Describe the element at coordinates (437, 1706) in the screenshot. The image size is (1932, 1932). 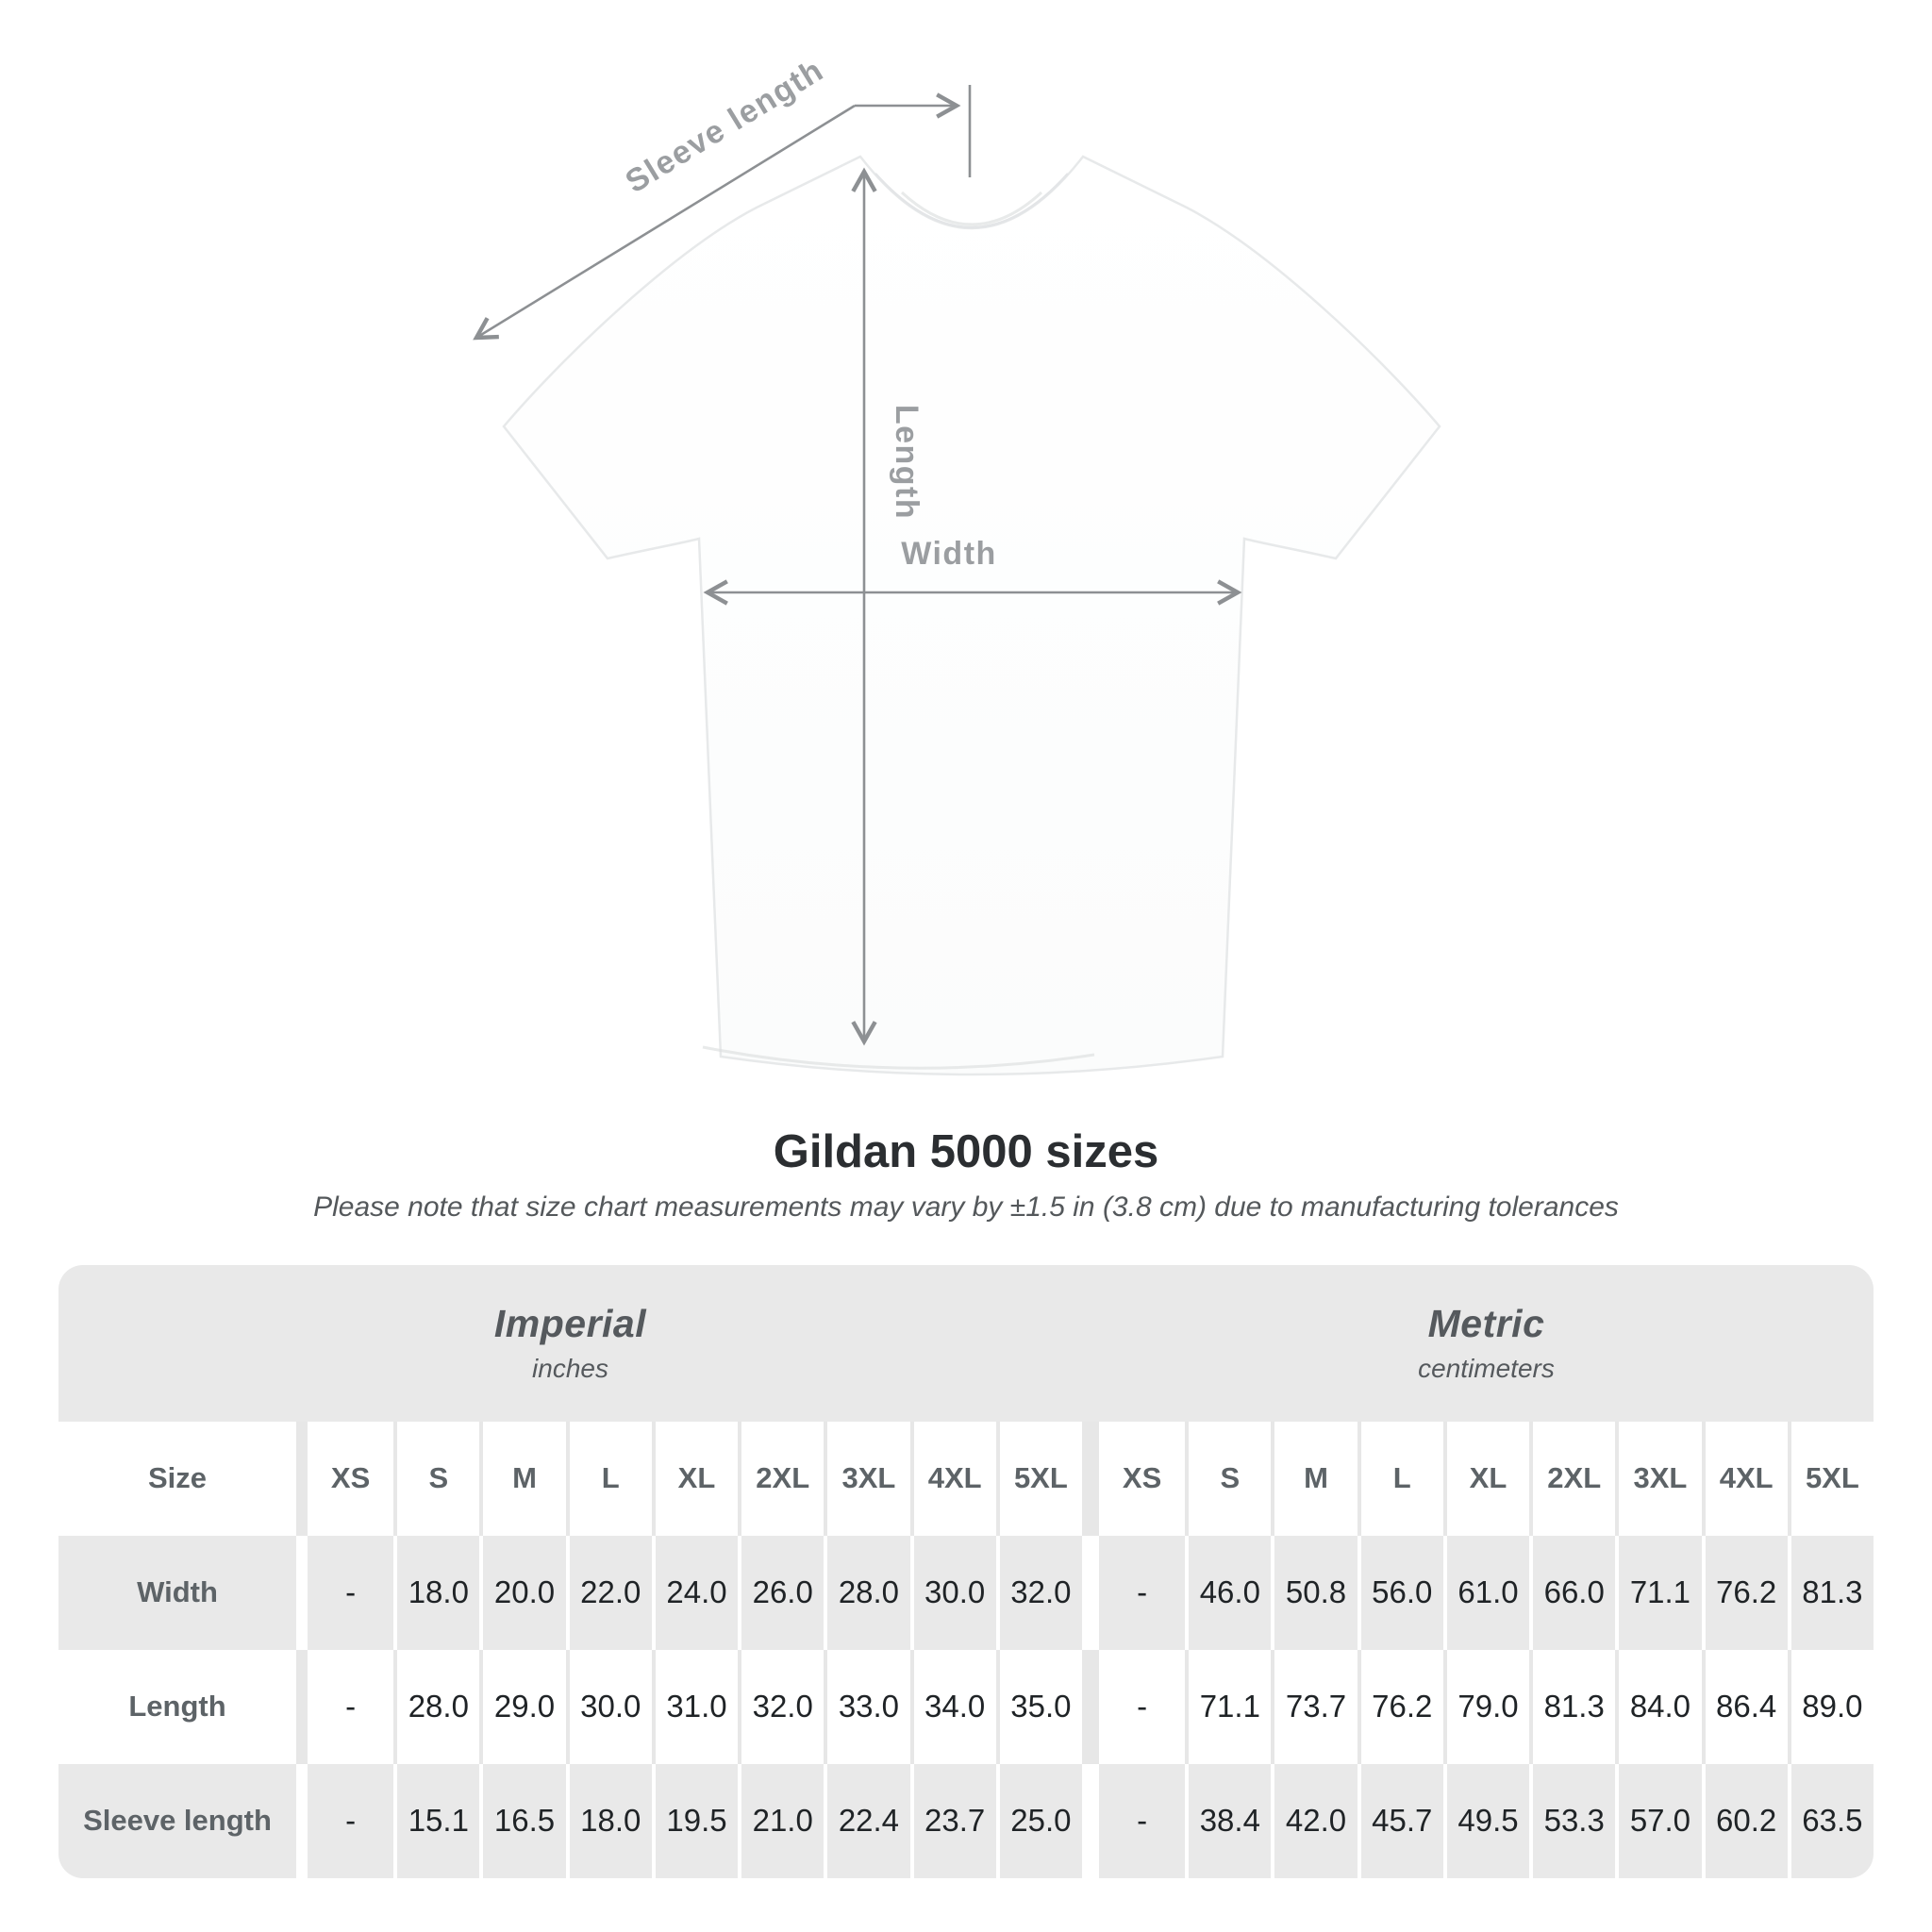
I see `length-imperial-s: 28.0` at that location.